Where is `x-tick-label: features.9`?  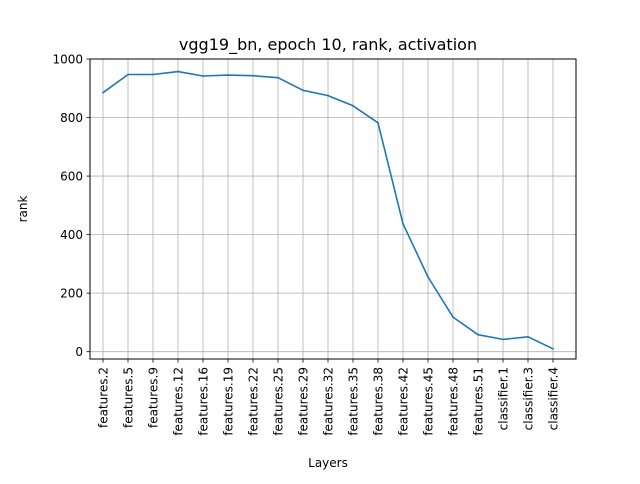
x-tick-label: features.9 is located at coordinates (154, 397).